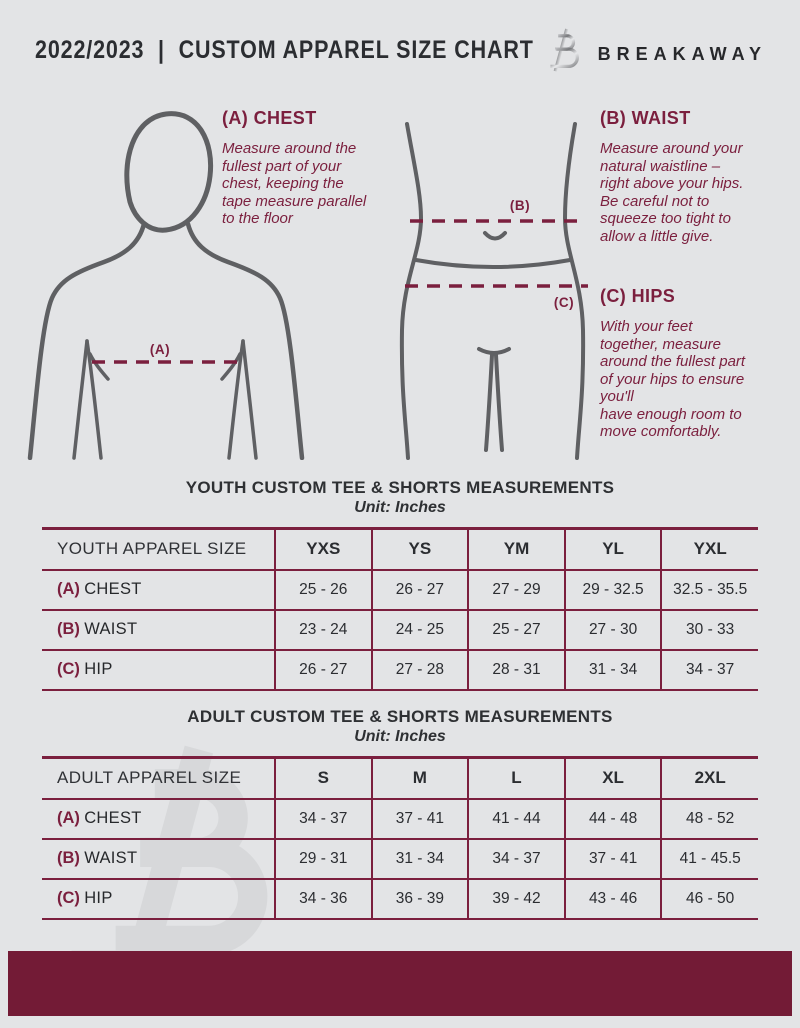  Describe the element at coordinates (709, 818) in the screenshot. I see `table-cell: 48 - 52` at that location.